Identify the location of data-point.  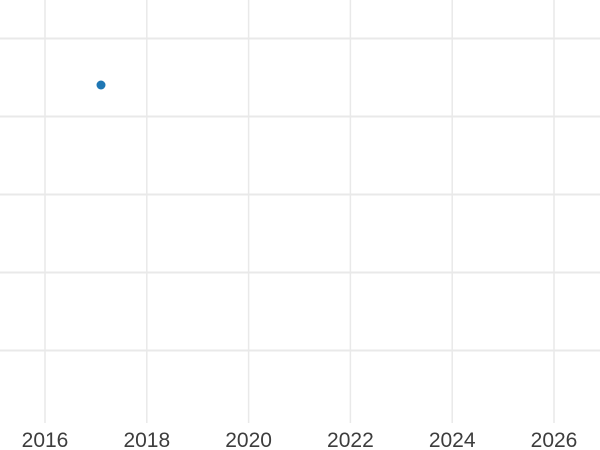
(101, 85).